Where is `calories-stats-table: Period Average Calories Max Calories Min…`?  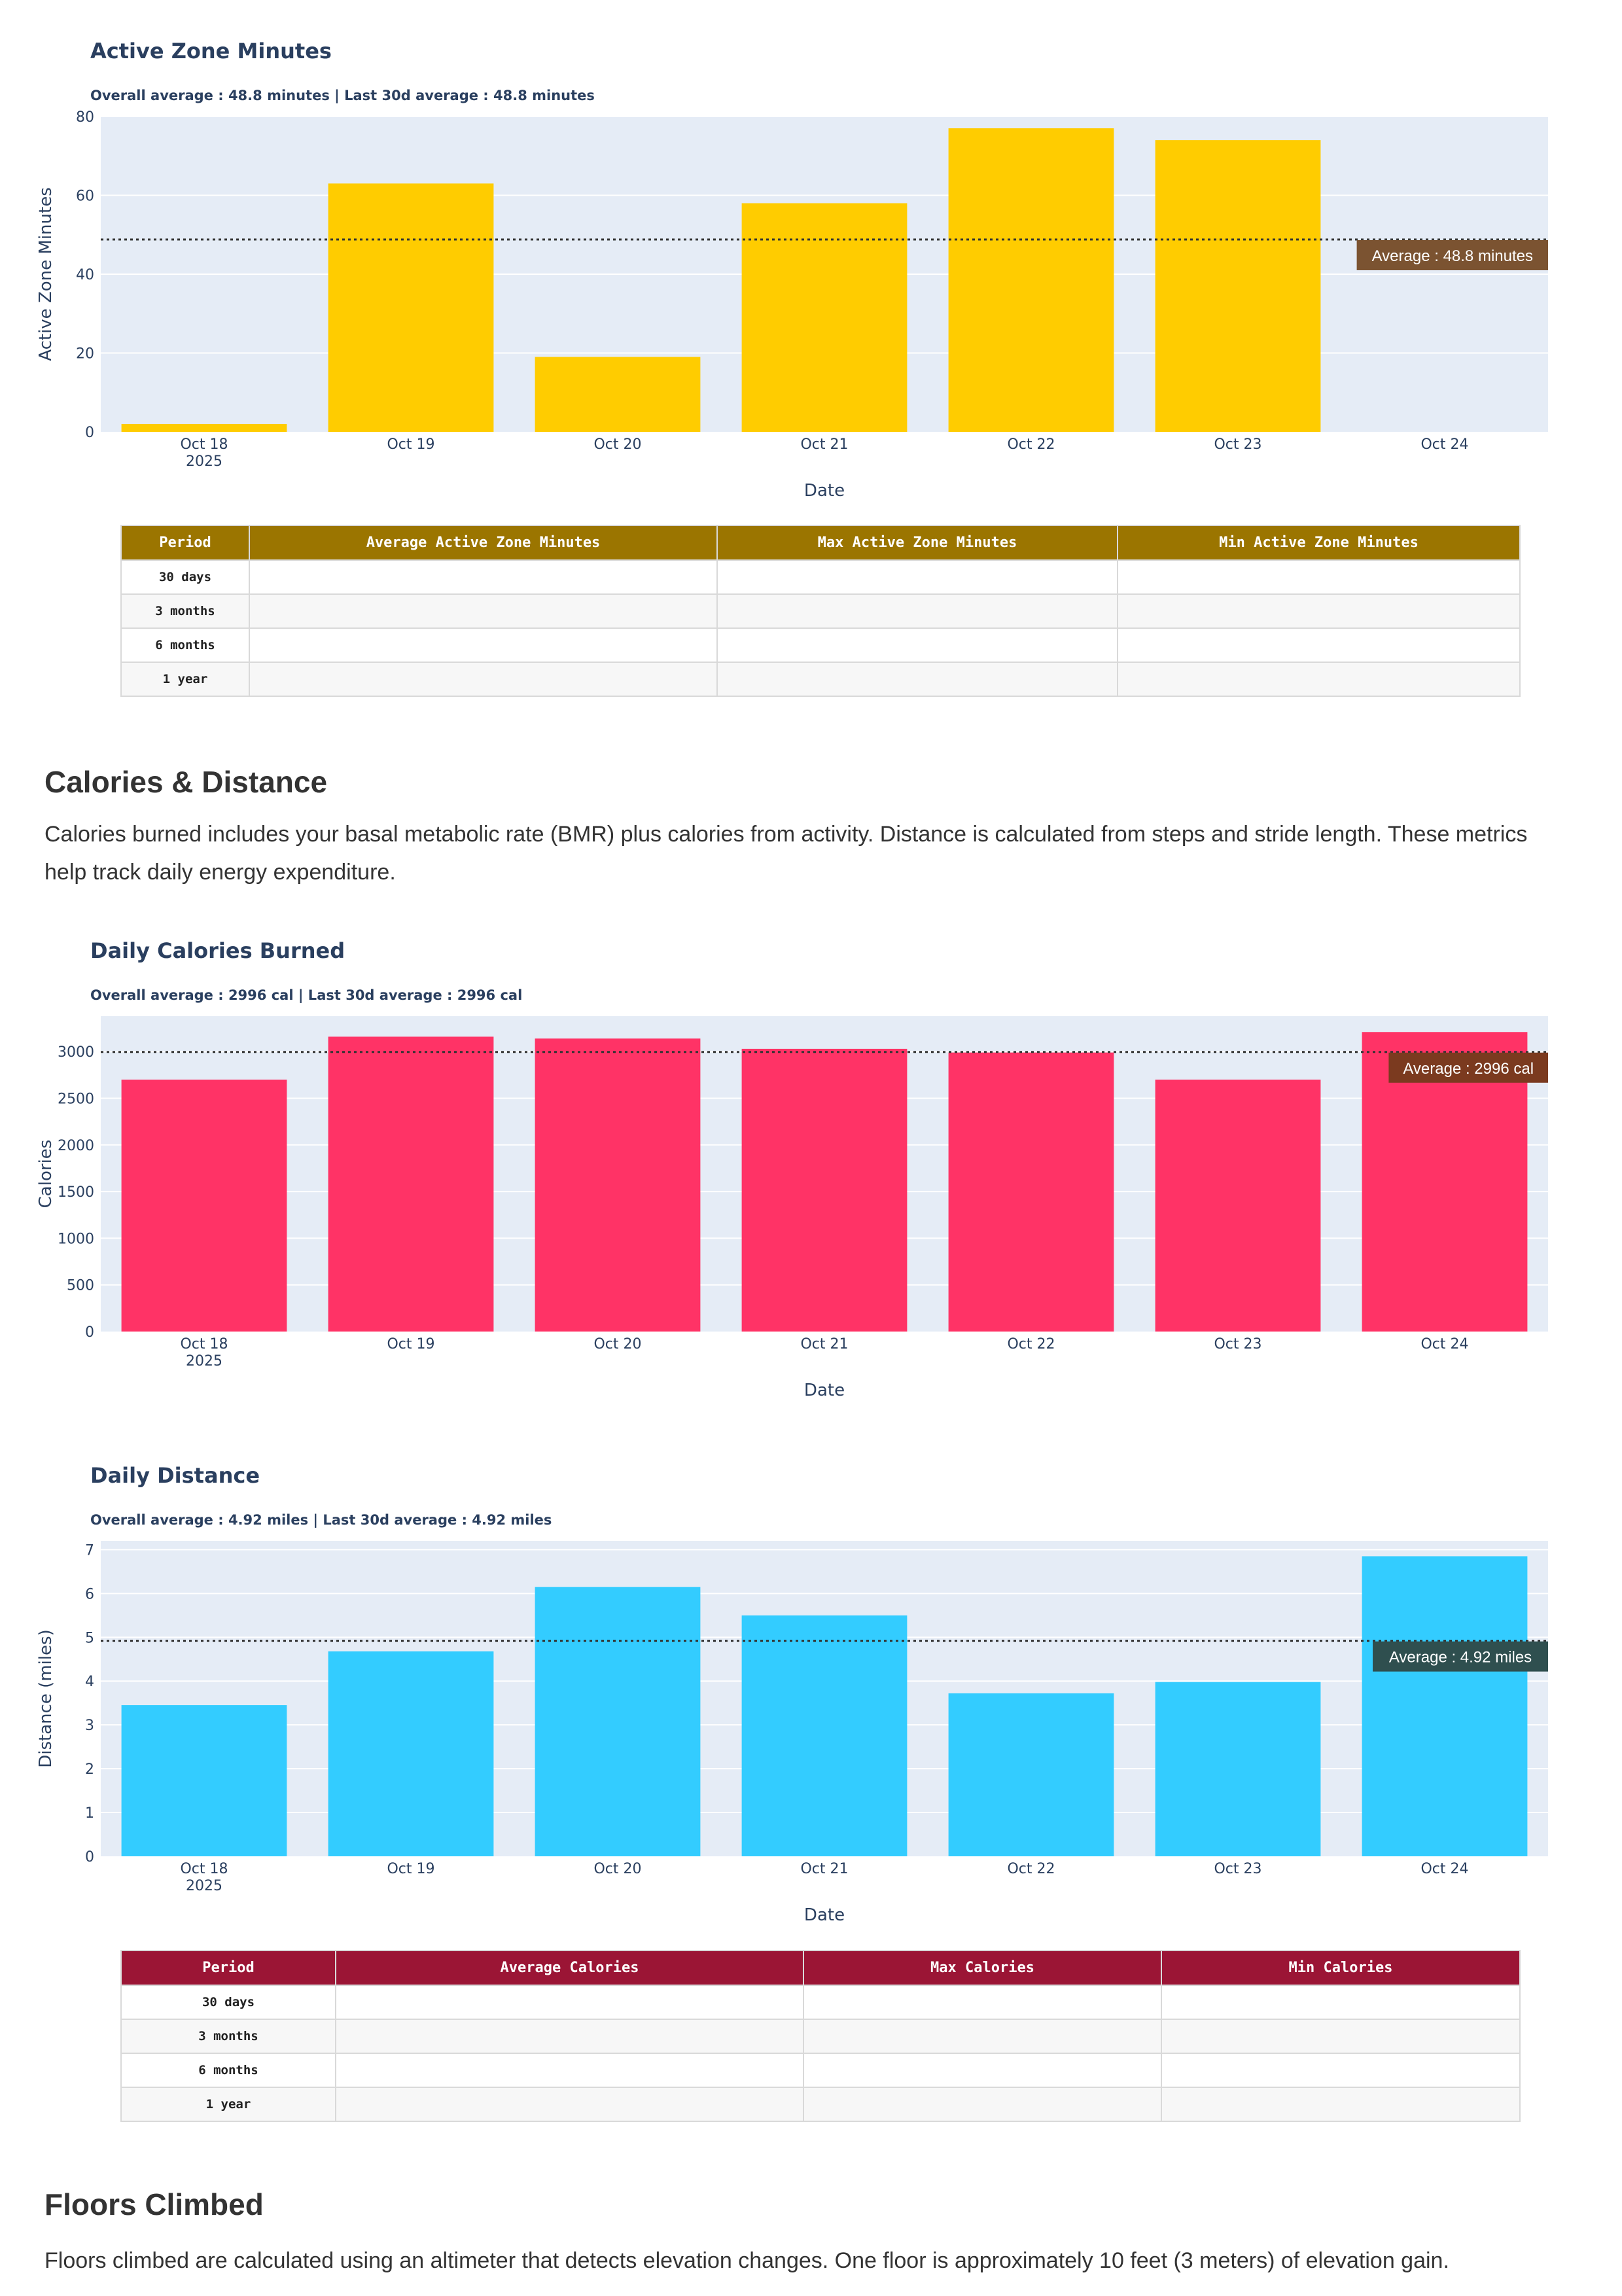
calories-stats-table: Period Average Calories Max Calories Min… is located at coordinates (820, 2036).